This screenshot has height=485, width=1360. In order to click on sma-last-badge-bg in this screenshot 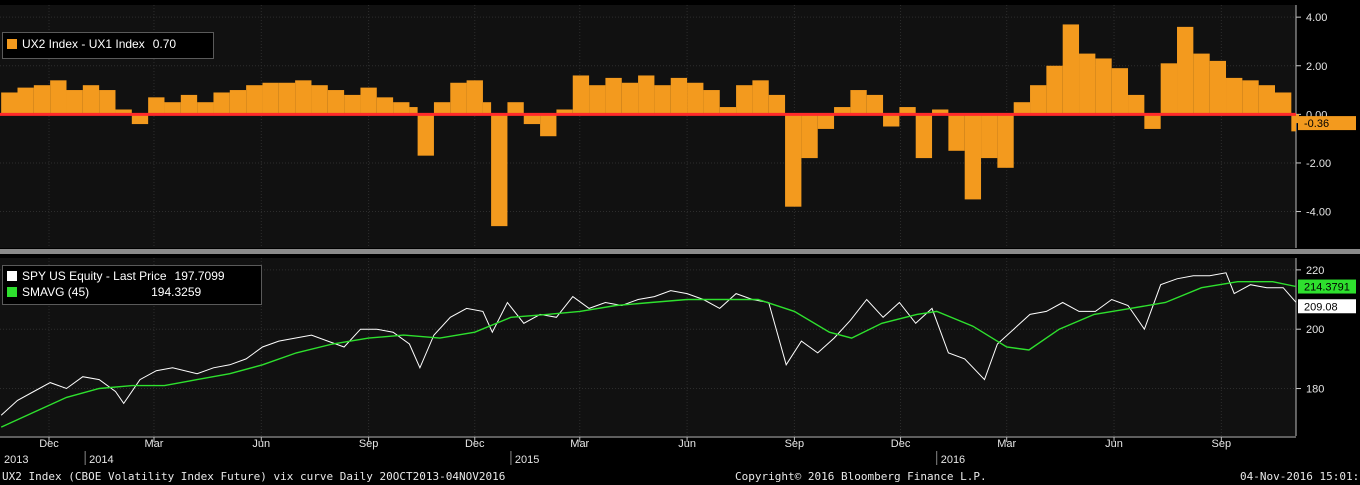, I will do `click(1327, 286)`.